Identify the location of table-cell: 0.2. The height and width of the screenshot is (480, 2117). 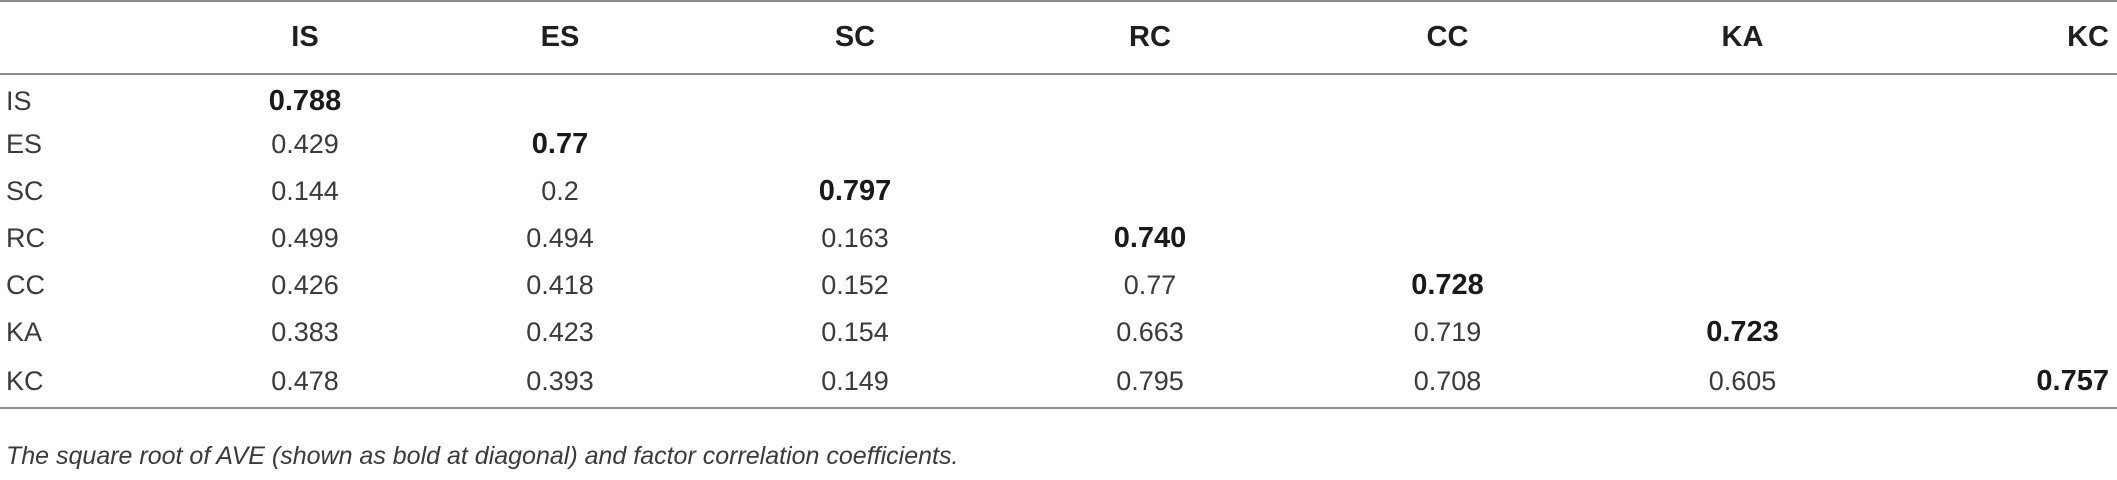
(560, 191).